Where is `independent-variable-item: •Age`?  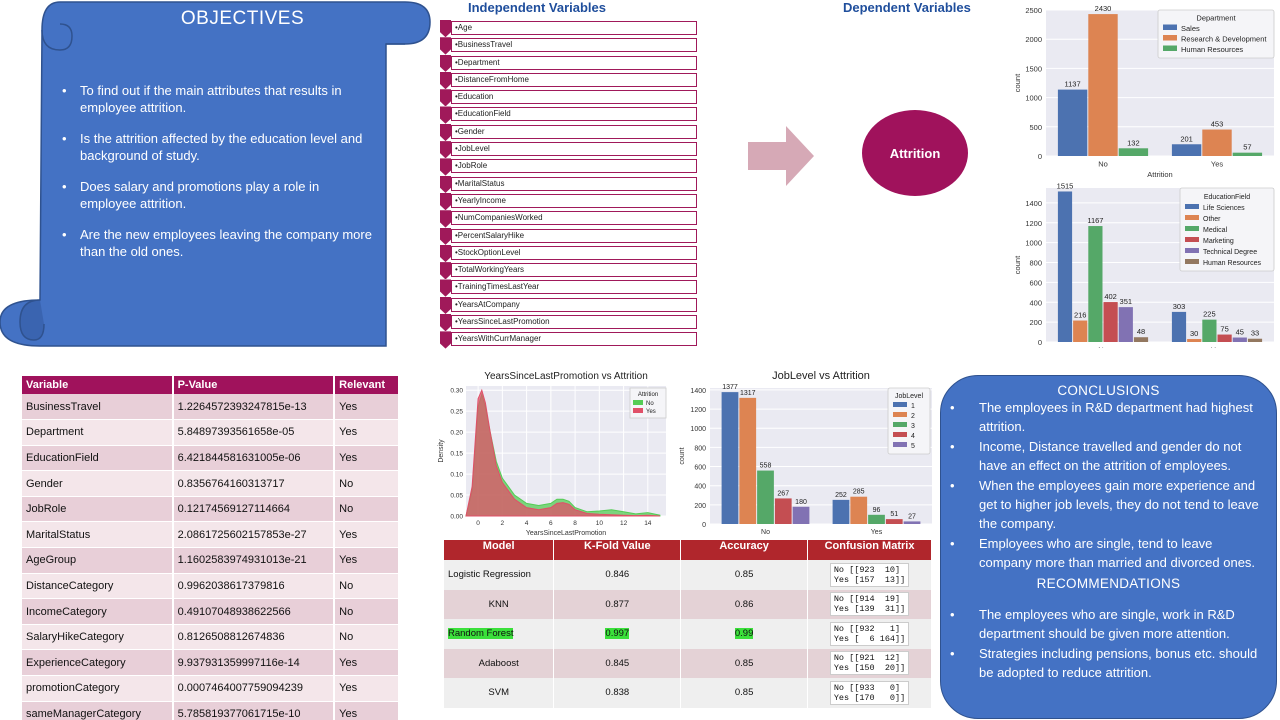 independent-variable-item: •Age is located at coordinates (569, 29).